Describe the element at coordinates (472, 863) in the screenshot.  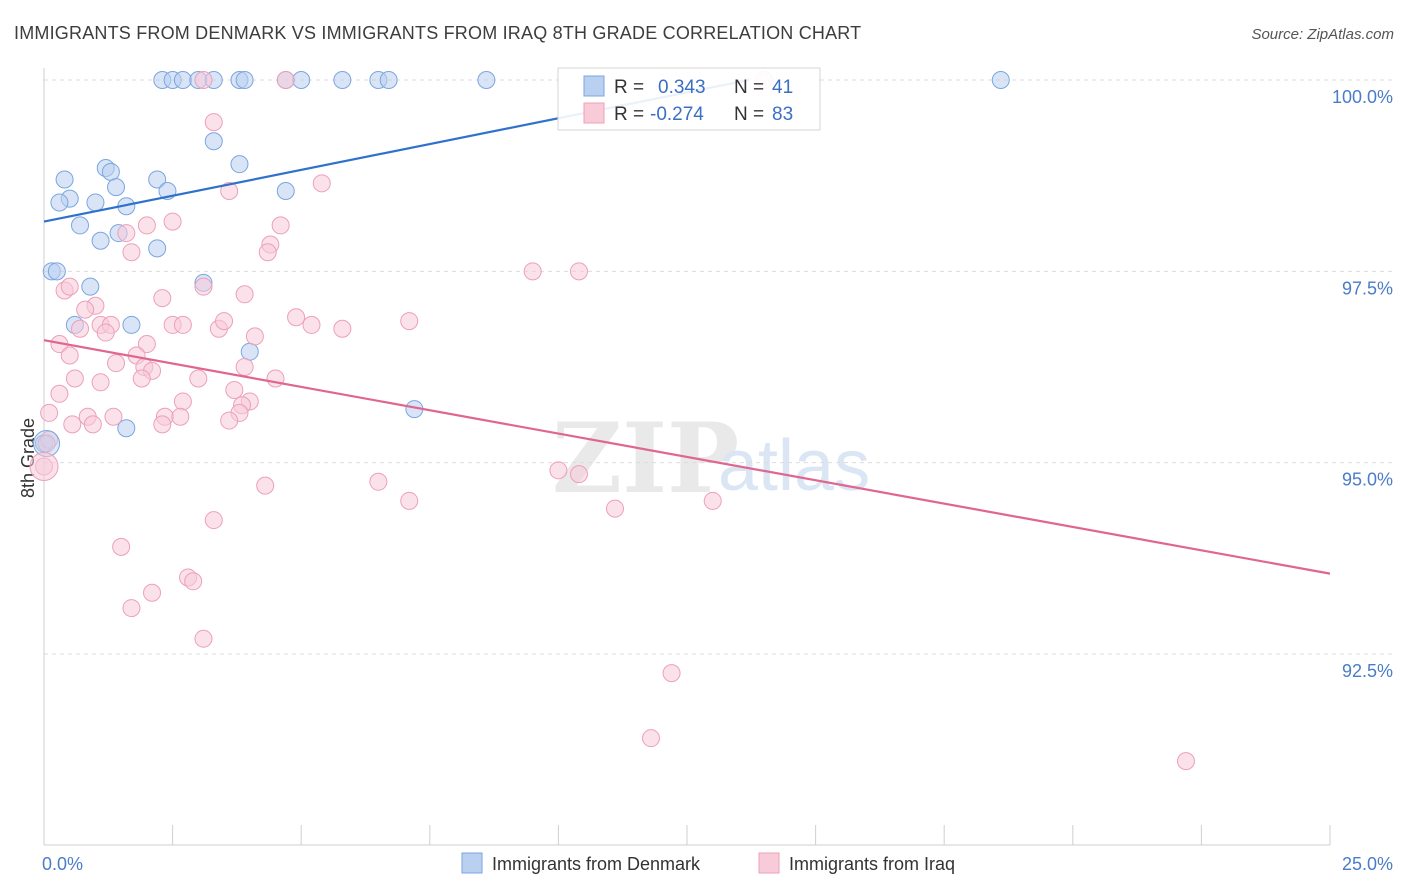
I see `legend-swatch-denmark` at that location.